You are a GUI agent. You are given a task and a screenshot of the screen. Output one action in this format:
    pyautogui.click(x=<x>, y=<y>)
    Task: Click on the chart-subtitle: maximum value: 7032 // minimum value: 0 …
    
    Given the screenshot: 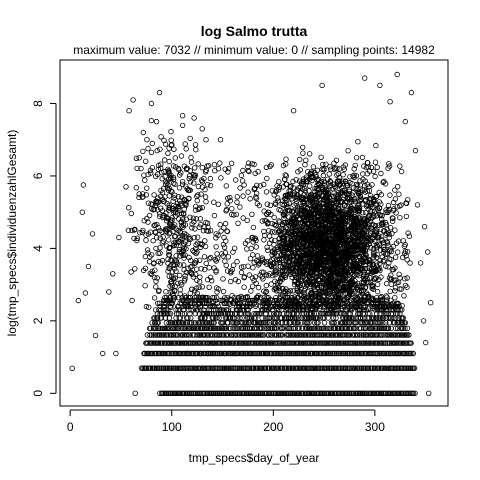 What is the action you would take?
    pyautogui.click(x=254, y=50)
    